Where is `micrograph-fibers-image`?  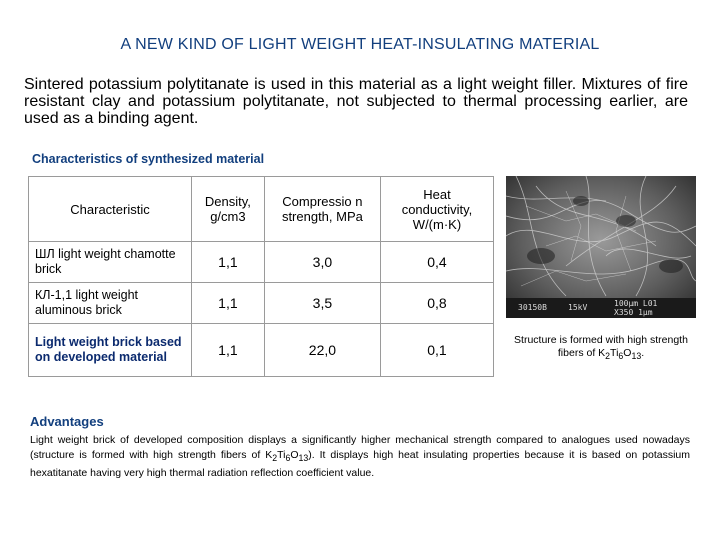 micrograph-fibers-image is located at coordinates (601, 247).